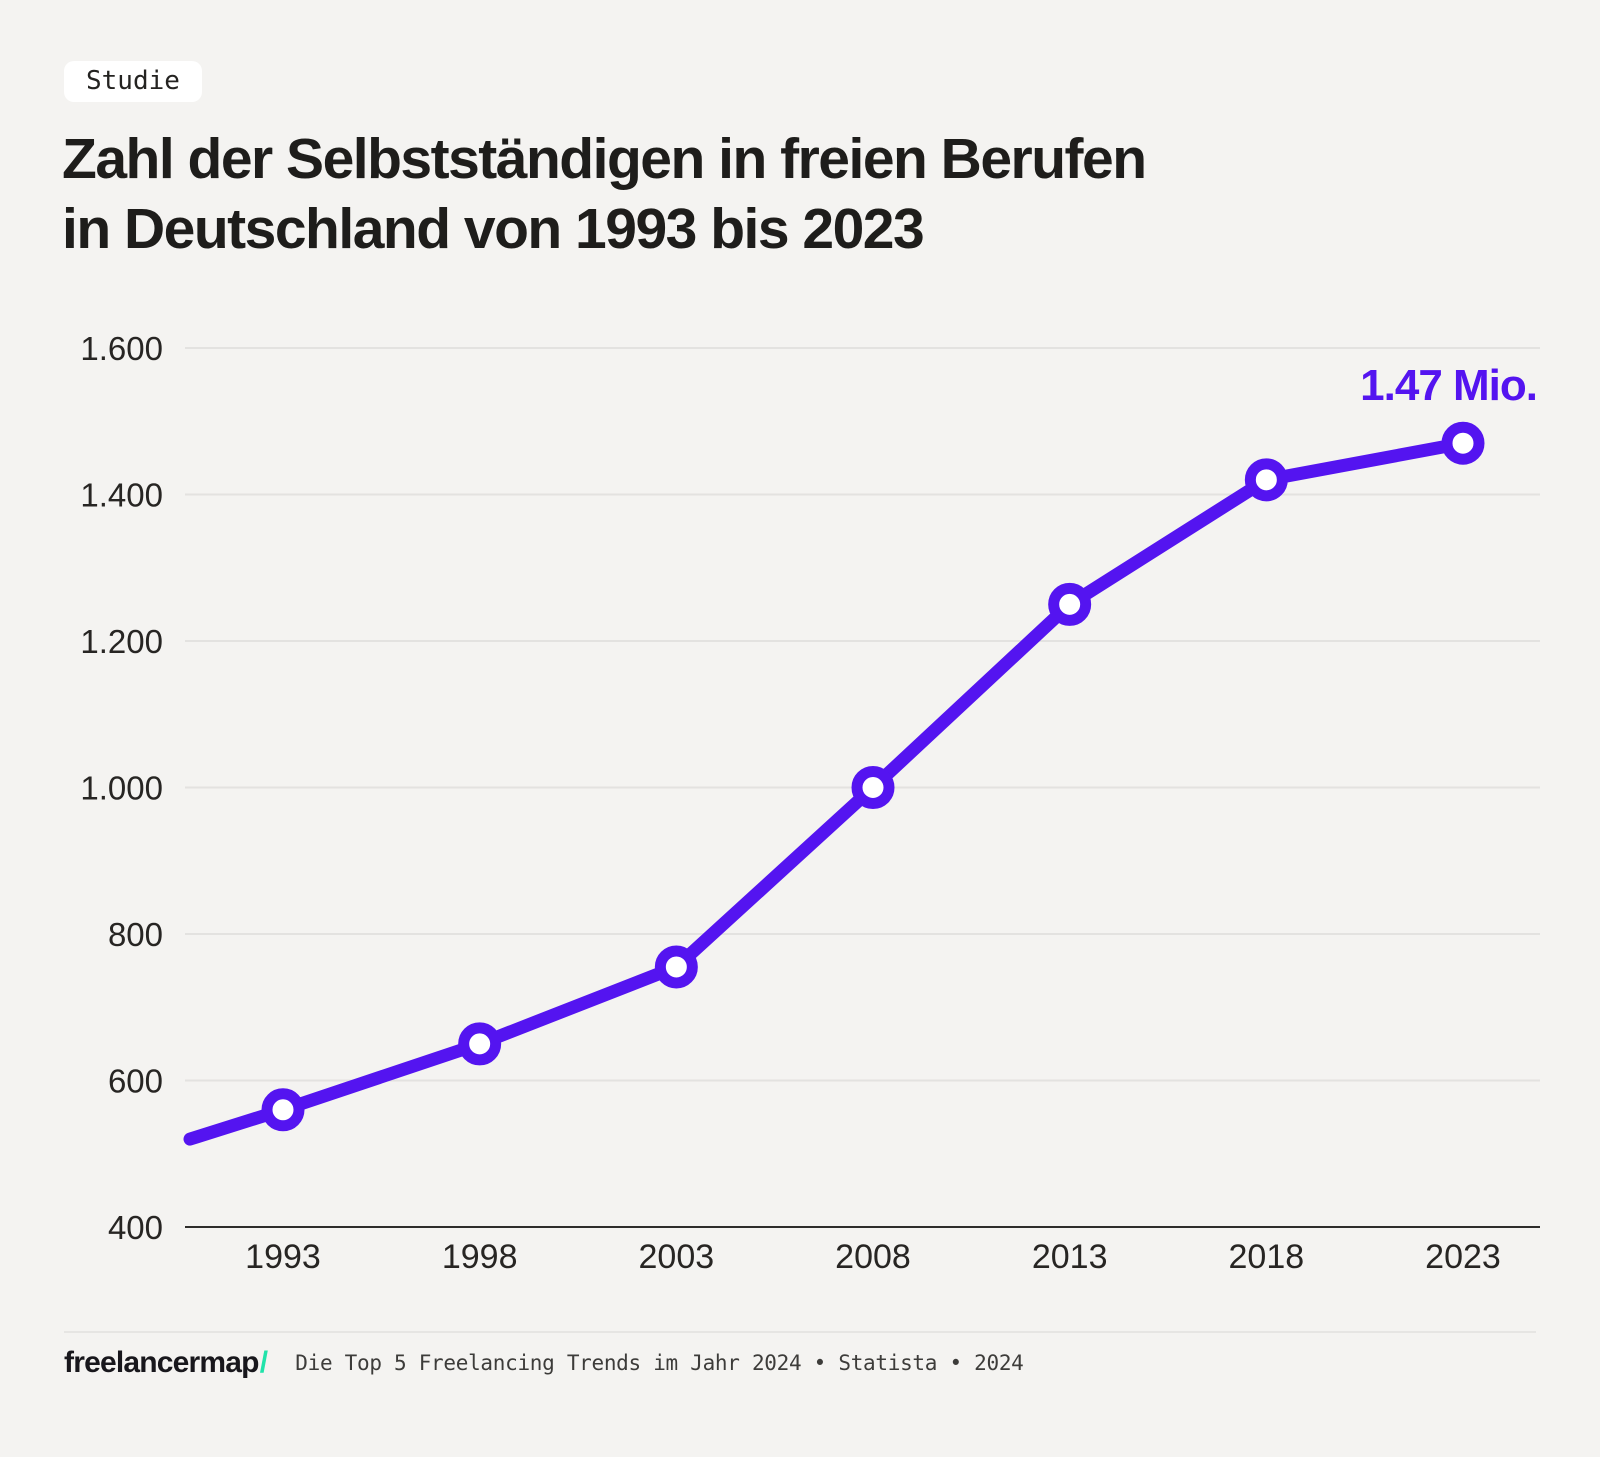  Describe the element at coordinates (283, 1257) in the screenshot. I see `x-tick-label: 1993` at that location.